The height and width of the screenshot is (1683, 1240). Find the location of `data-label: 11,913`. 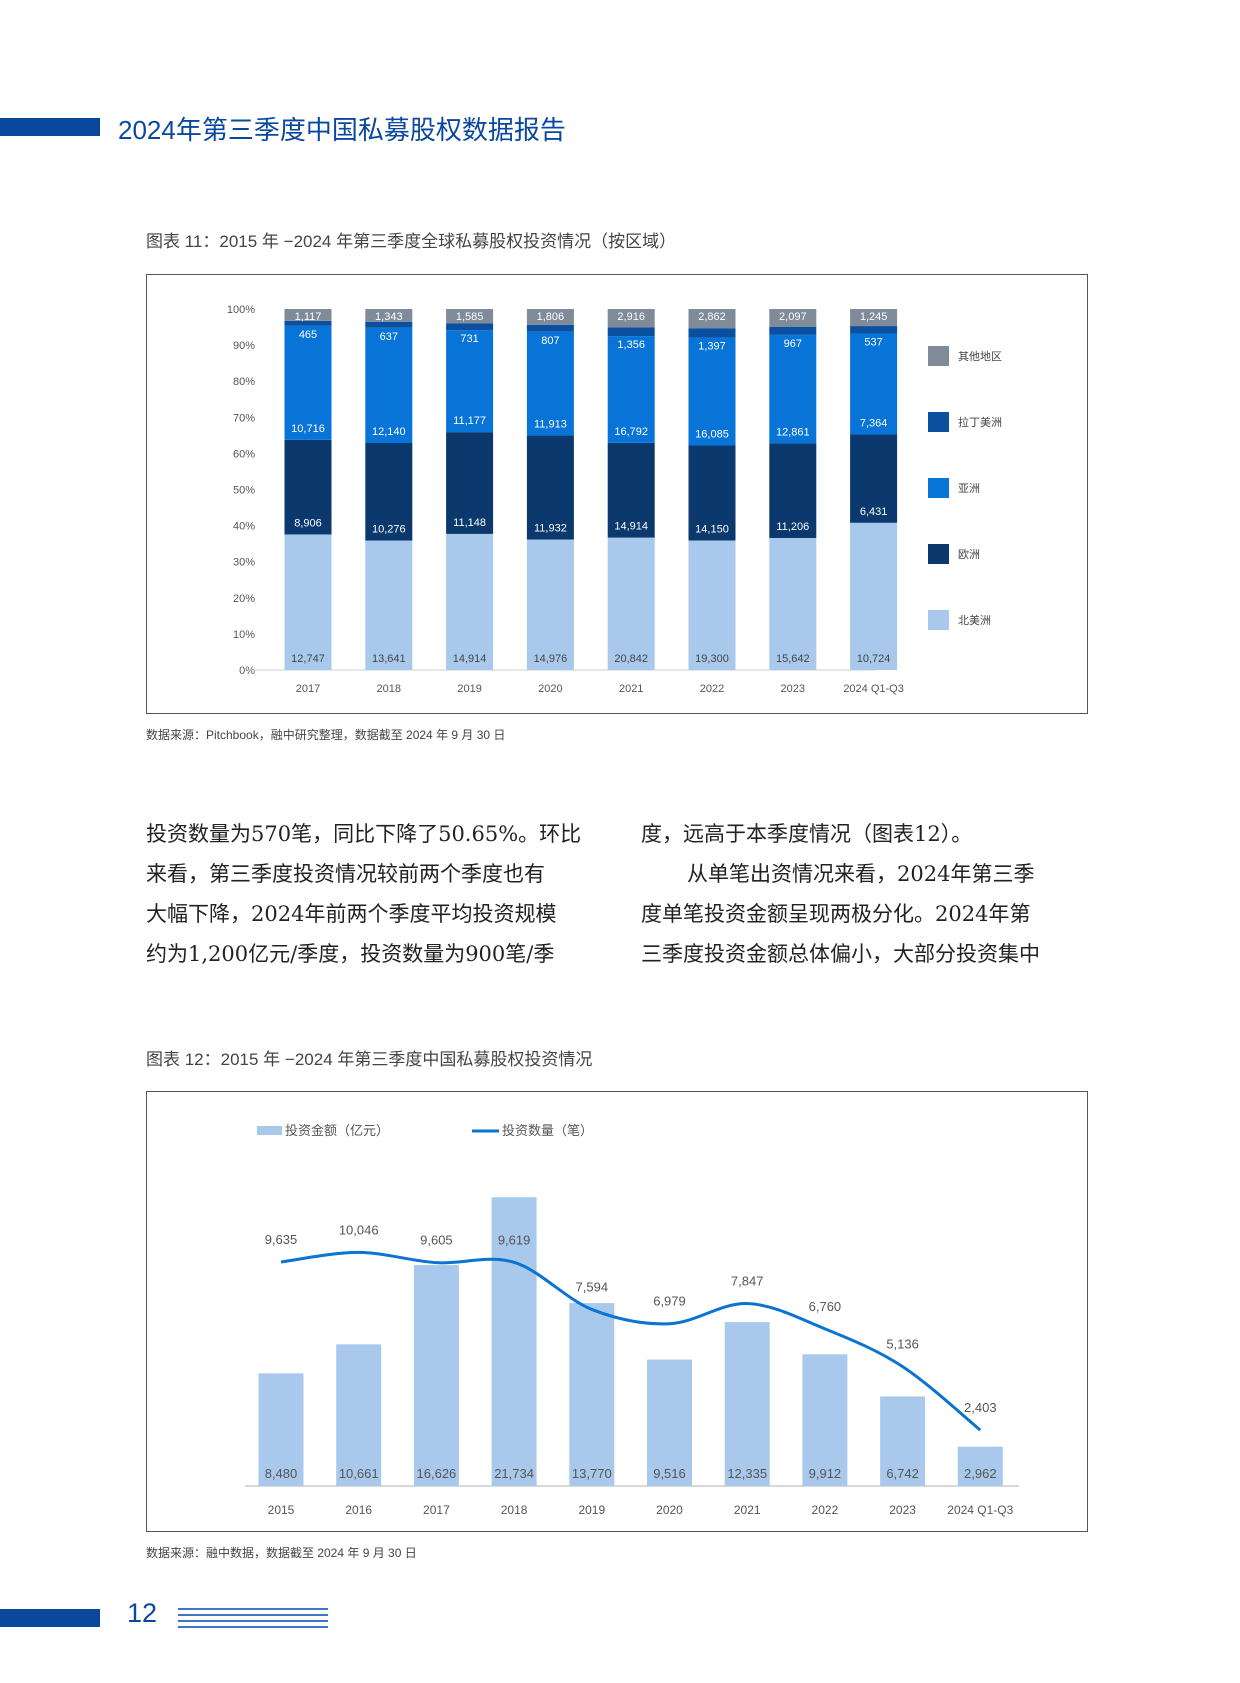

data-label: 11,913 is located at coordinates (550, 425).